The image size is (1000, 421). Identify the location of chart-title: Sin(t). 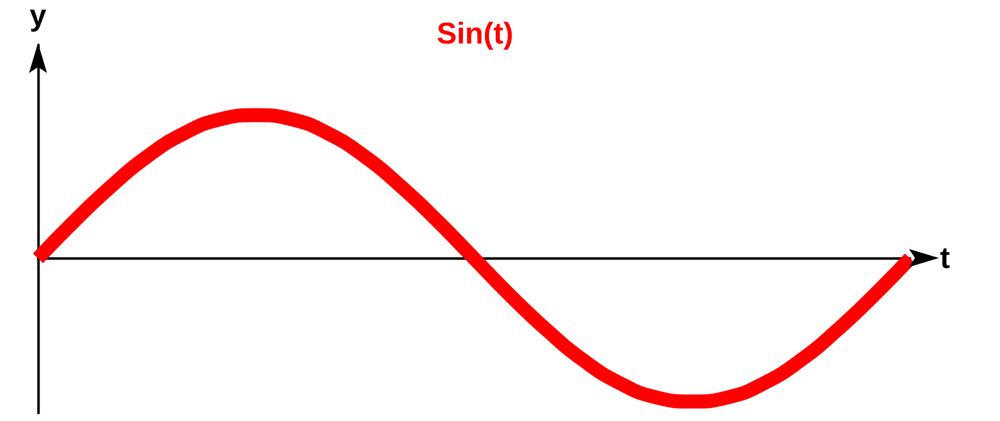
(475, 34).